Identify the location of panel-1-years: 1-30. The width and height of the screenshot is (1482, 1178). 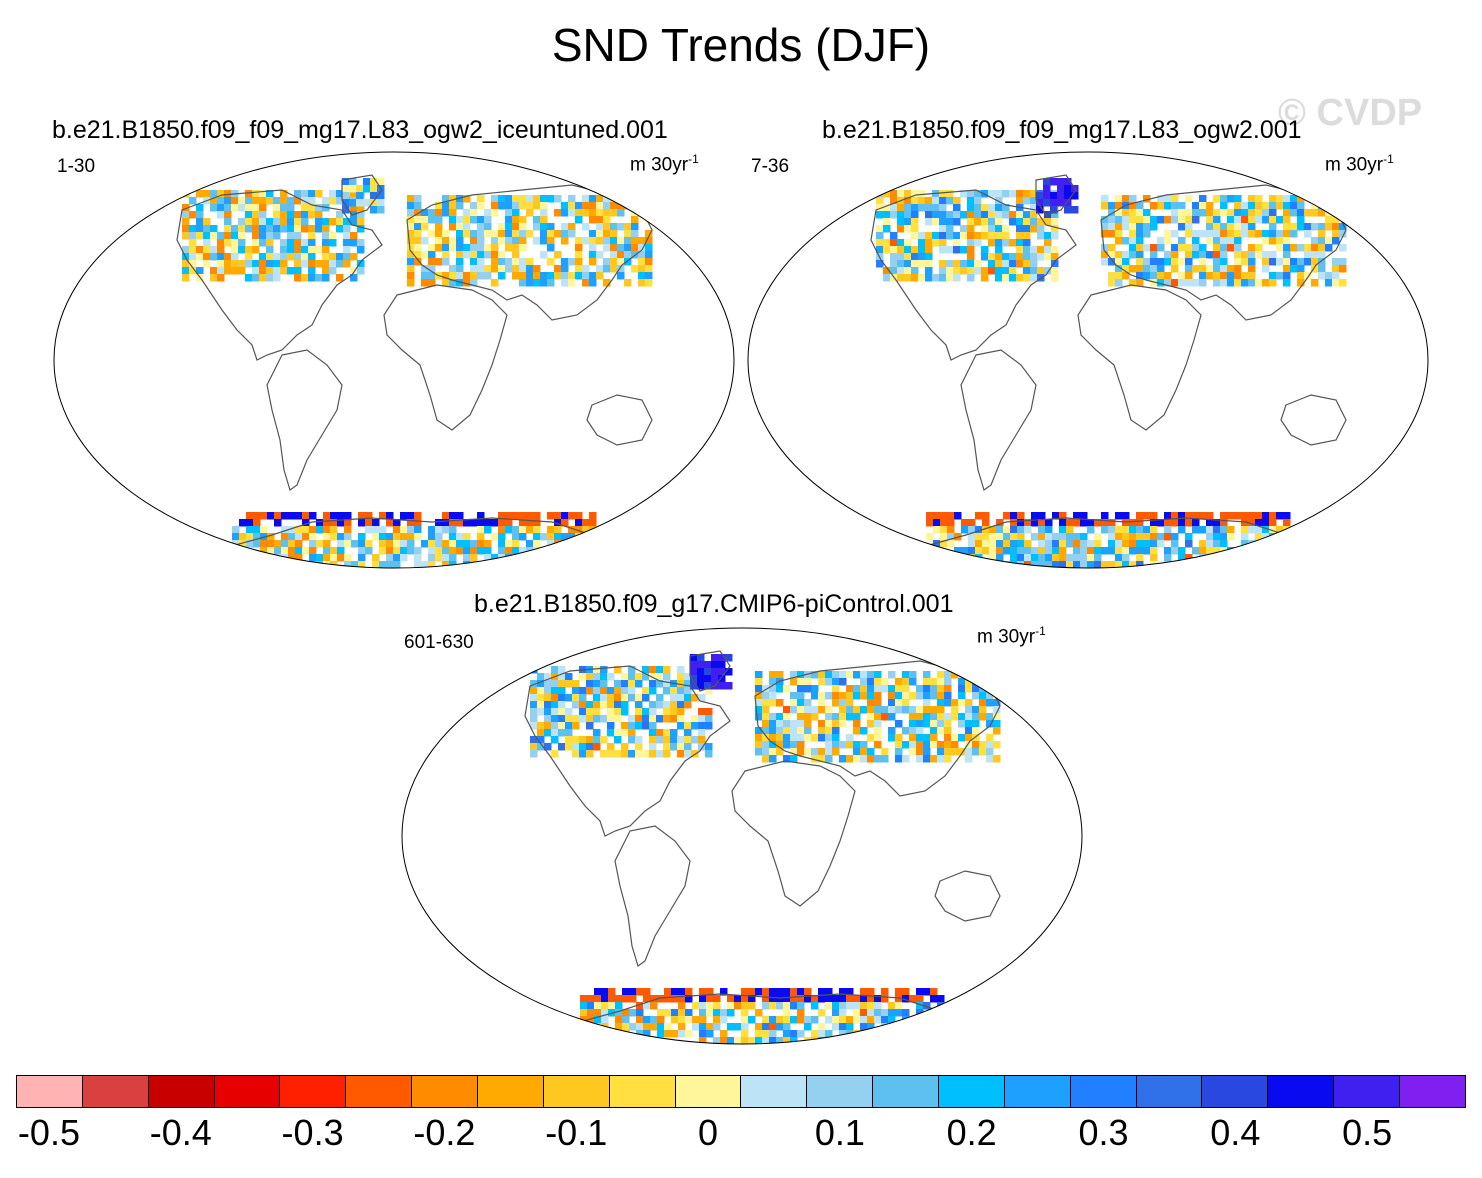
(76, 166).